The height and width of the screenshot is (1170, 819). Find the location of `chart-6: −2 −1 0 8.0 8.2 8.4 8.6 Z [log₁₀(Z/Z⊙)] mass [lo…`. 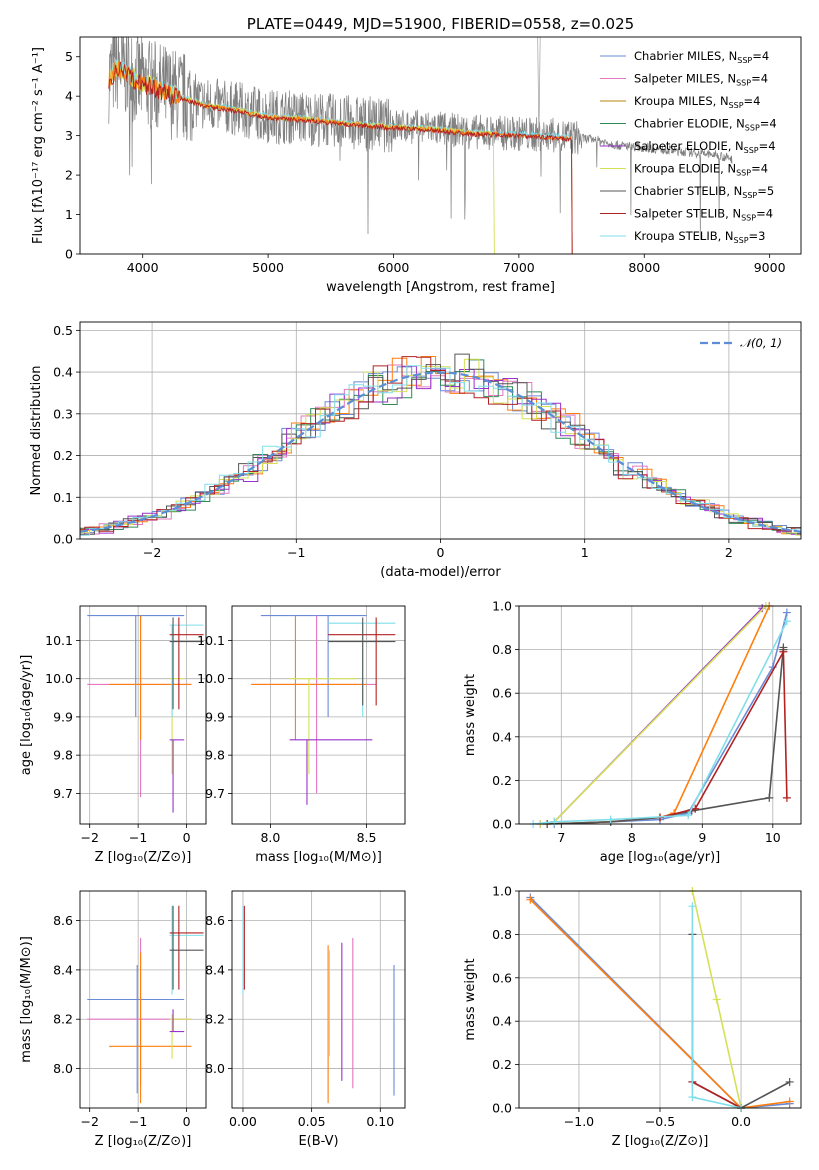

chart-6: −2 −1 0 8.0 8.2 8.4 8.6 Z [log₁₀(Z/Z⊙)] mass [lo… is located at coordinates (113, 1019).